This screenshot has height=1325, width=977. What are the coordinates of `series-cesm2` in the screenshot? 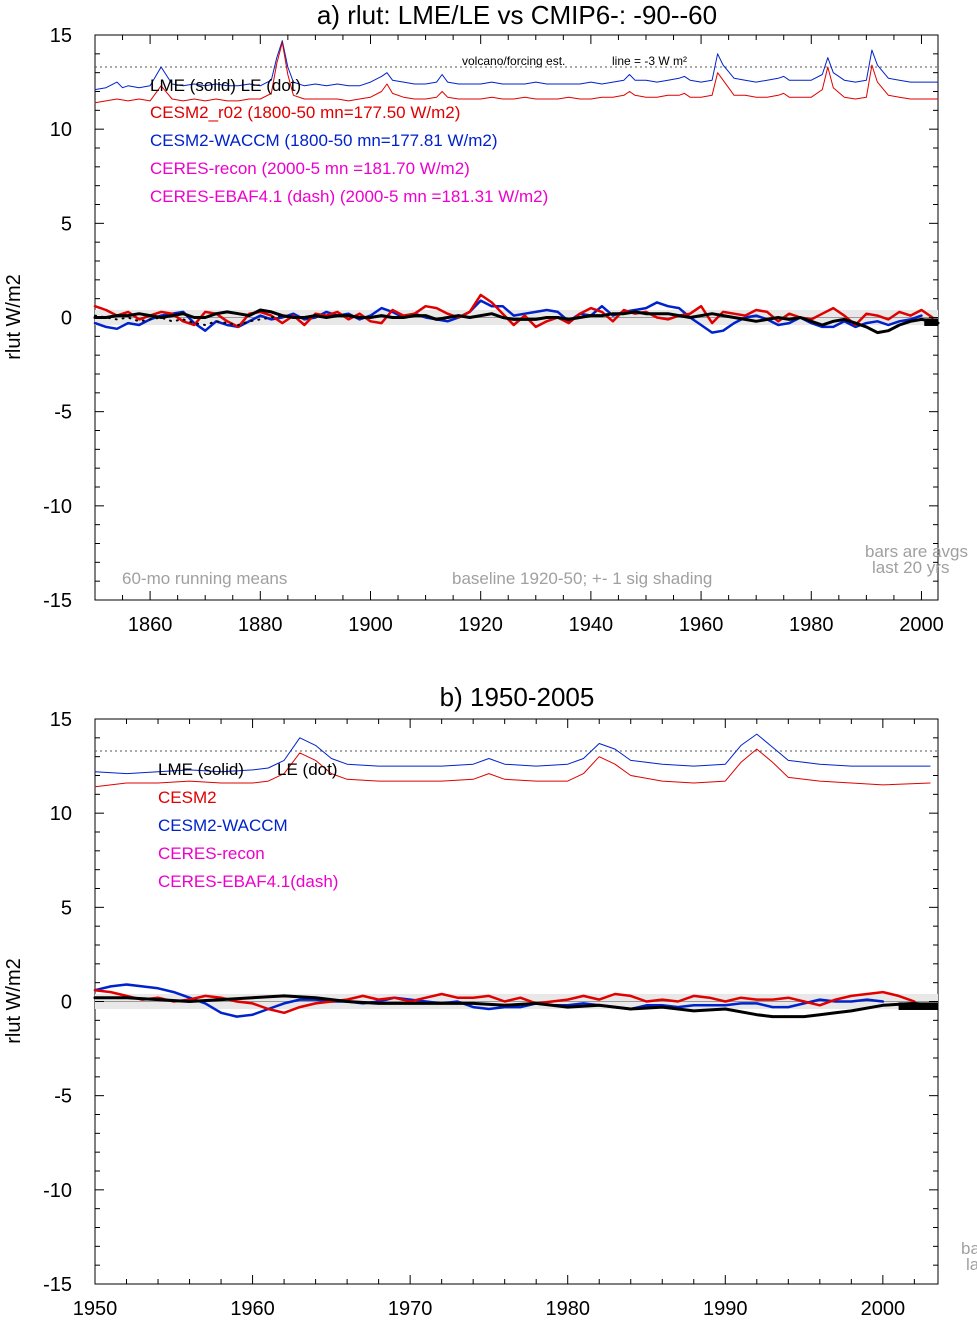 It's located at (513, 311).